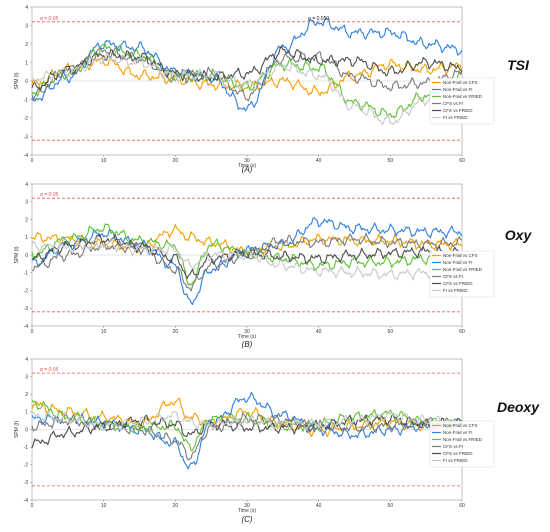 The width and height of the screenshot is (550, 532). What do you see at coordinates (247, 169) in the screenshot?
I see `panel-caption: (A)` at bounding box center [247, 169].